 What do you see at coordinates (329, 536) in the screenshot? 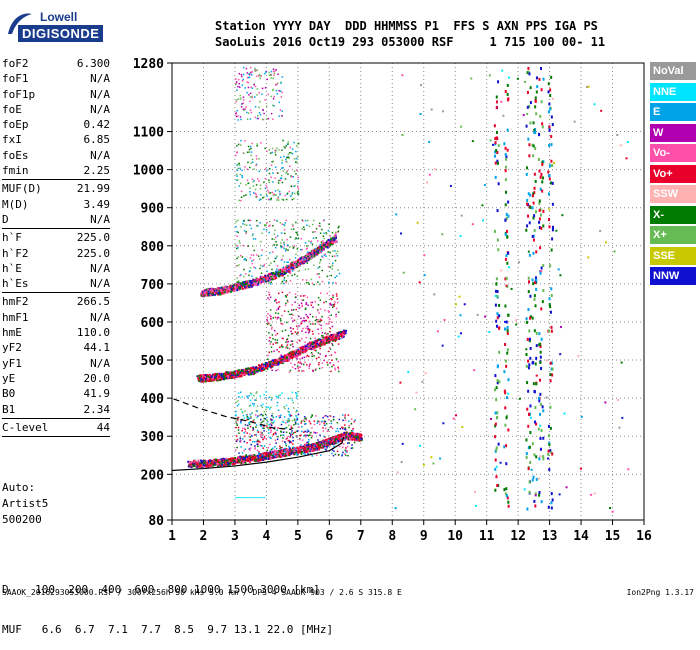
I see `x-tick-label: 6` at bounding box center [329, 536].